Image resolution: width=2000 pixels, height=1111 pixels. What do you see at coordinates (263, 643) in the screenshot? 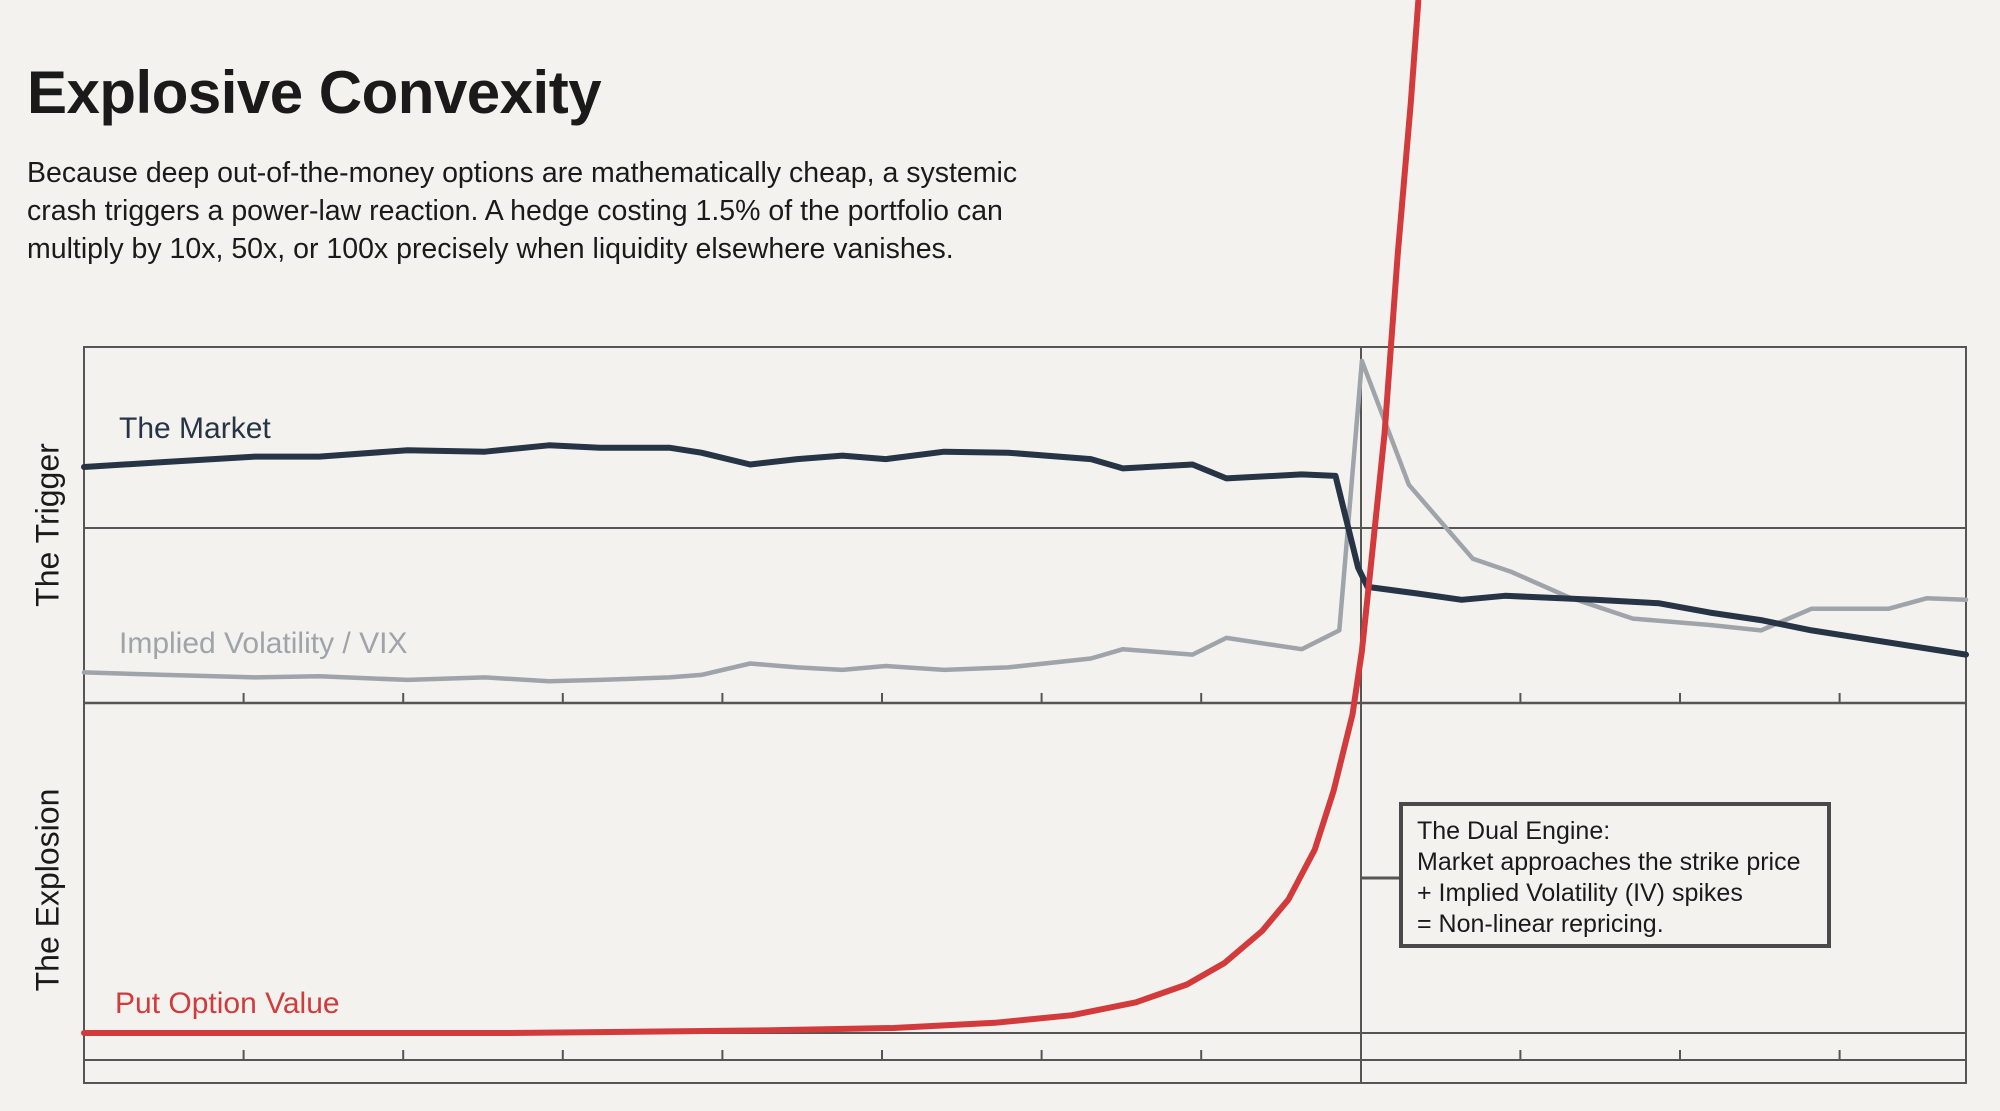
I see `legend-vix: Implied Volatility / VIX` at bounding box center [263, 643].